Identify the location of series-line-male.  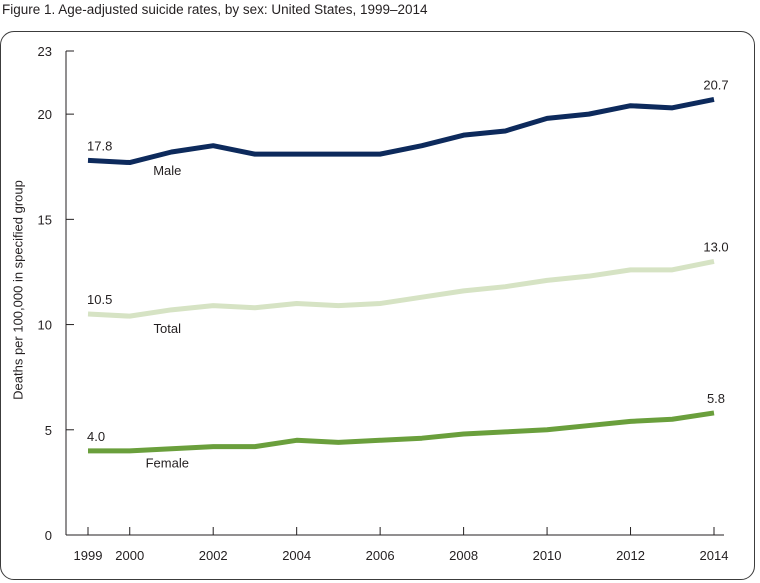
(401, 131).